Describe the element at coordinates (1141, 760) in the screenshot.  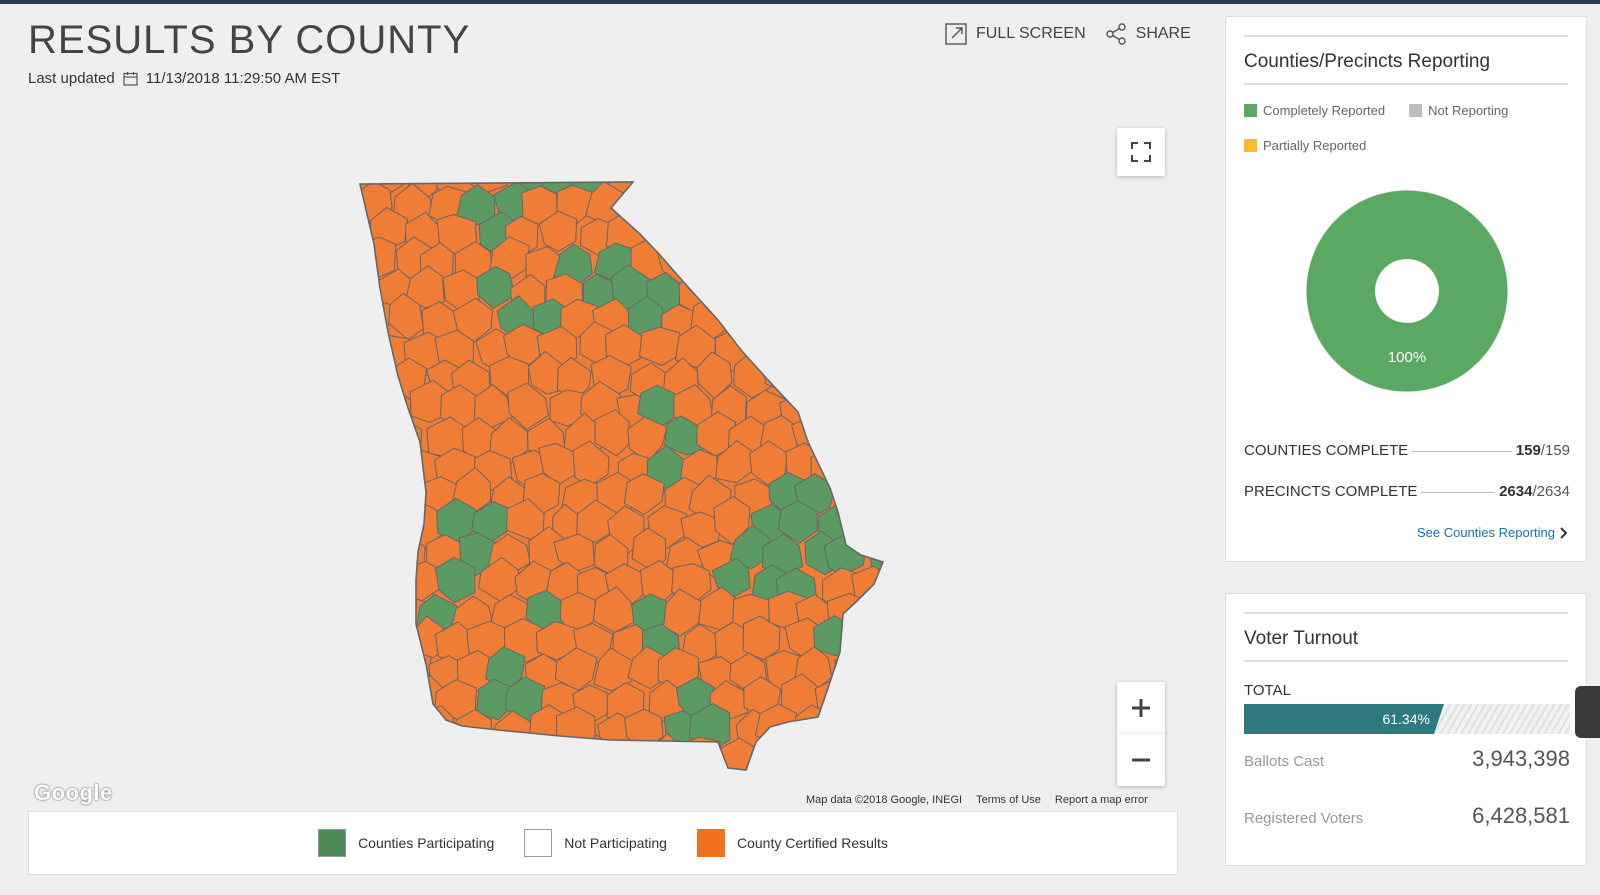
I see `zoom-out-button` at that location.